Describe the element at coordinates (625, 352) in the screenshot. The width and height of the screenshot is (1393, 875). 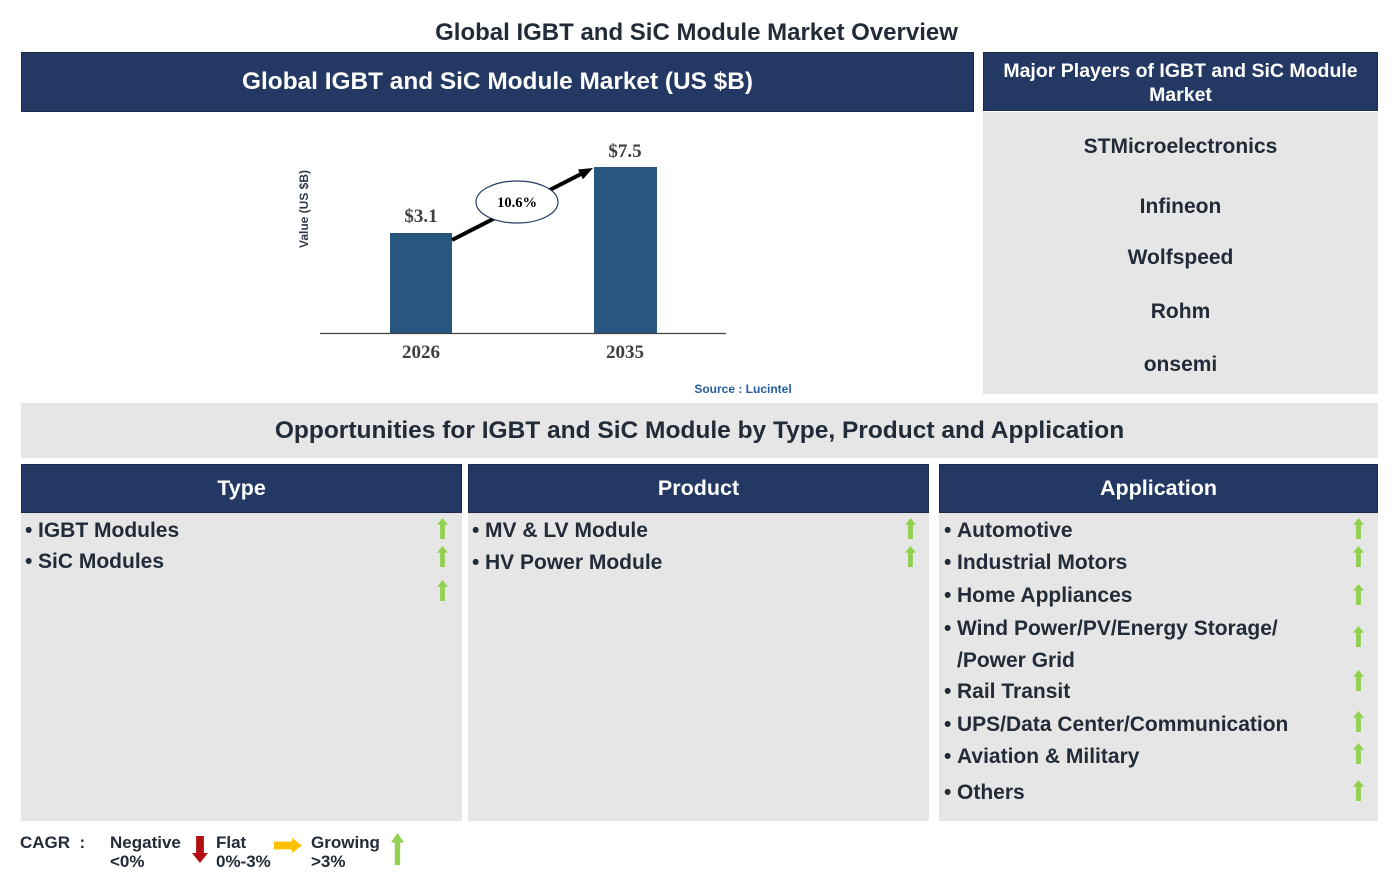
I see `svg-text: 2035` at that location.